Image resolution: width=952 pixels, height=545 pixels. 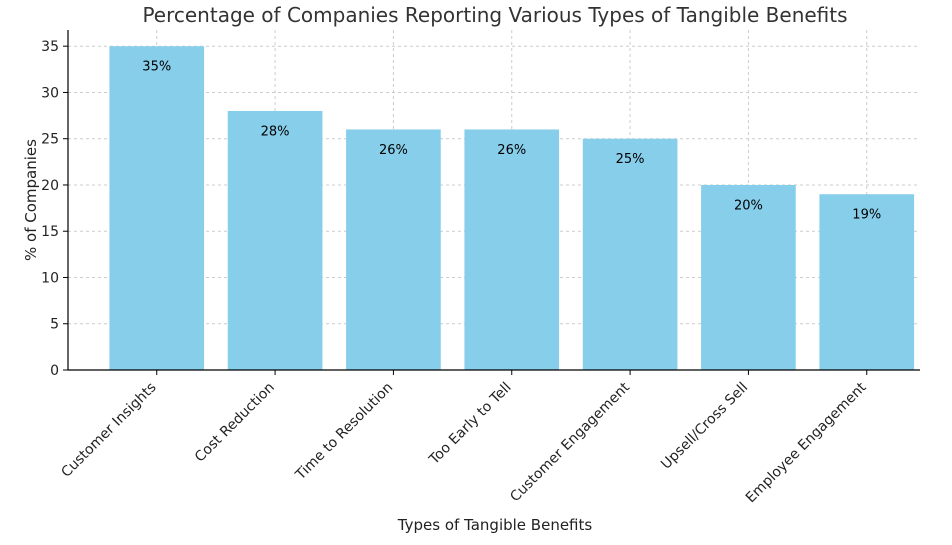 What do you see at coordinates (470, 424) in the screenshot?
I see `x-tick-label: Too Early to Tell` at bounding box center [470, 424].